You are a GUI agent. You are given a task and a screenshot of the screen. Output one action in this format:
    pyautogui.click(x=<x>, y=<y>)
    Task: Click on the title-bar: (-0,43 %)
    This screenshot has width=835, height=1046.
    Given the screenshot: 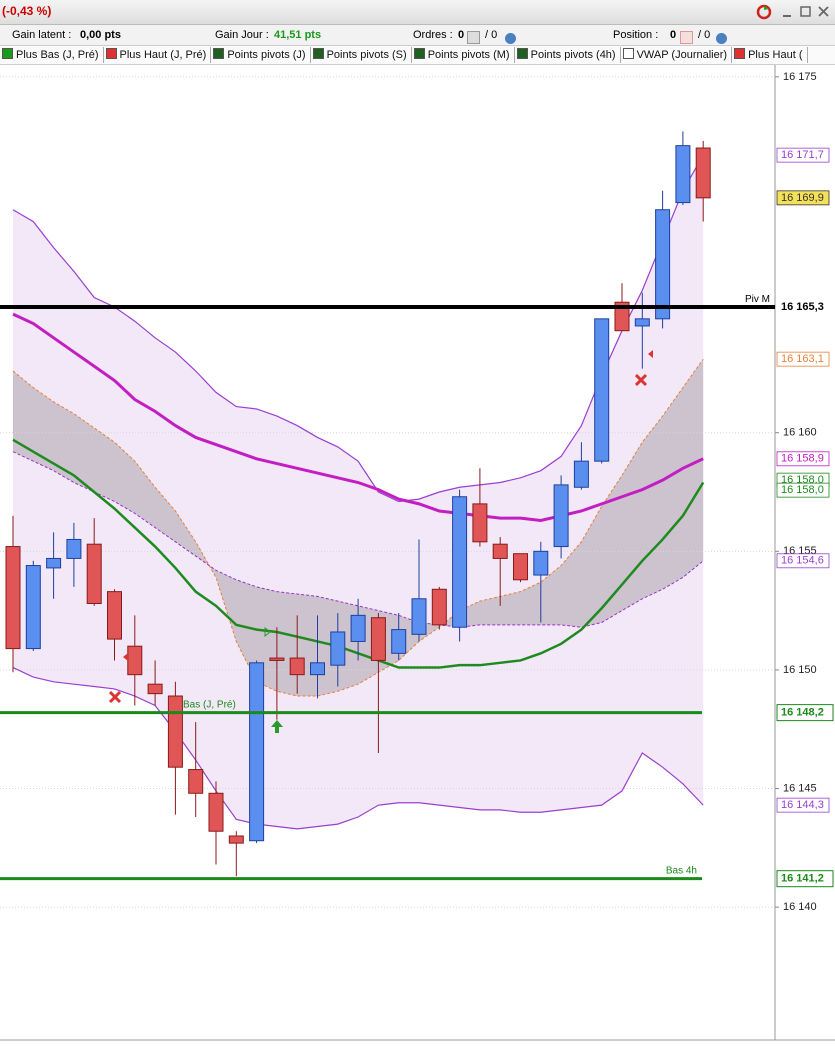 What is the action you would take?
    pyautogui.click(x=417, y=12)
    